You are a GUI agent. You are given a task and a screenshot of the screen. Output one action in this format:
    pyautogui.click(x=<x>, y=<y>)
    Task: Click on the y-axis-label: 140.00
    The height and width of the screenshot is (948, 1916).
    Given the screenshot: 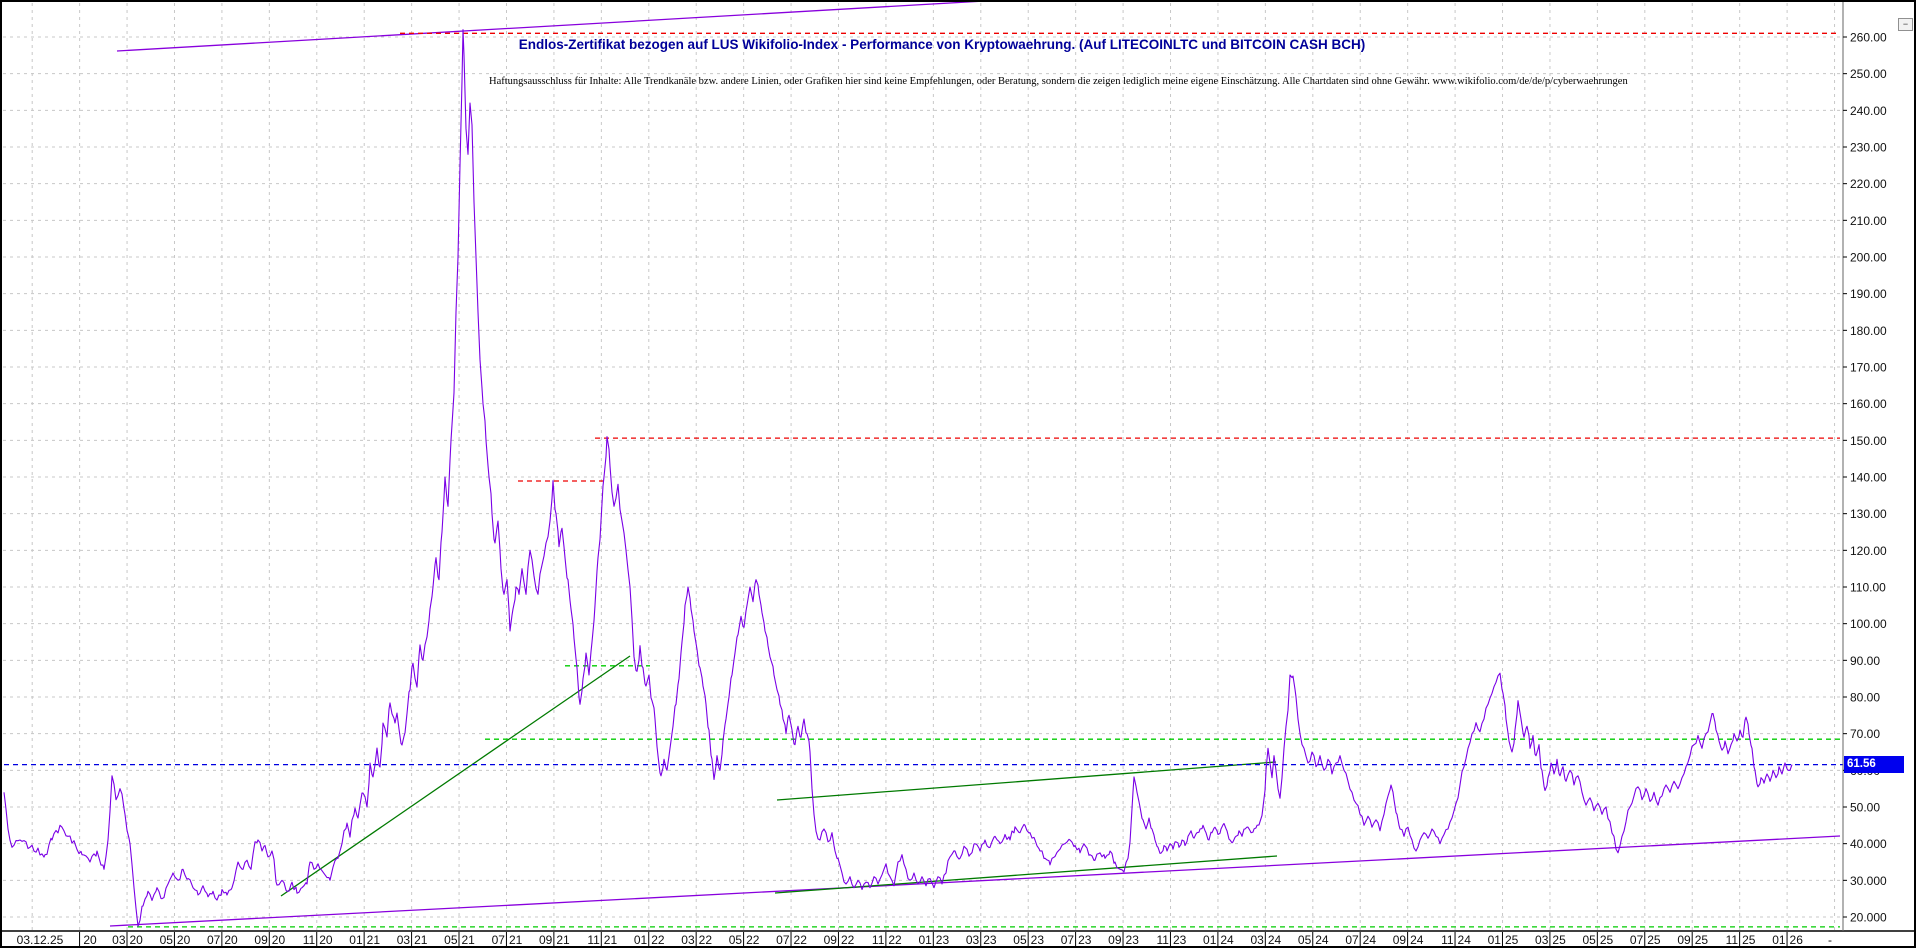 What is the action you would take?
    pyautogui.click(x=1868, y=478)
    